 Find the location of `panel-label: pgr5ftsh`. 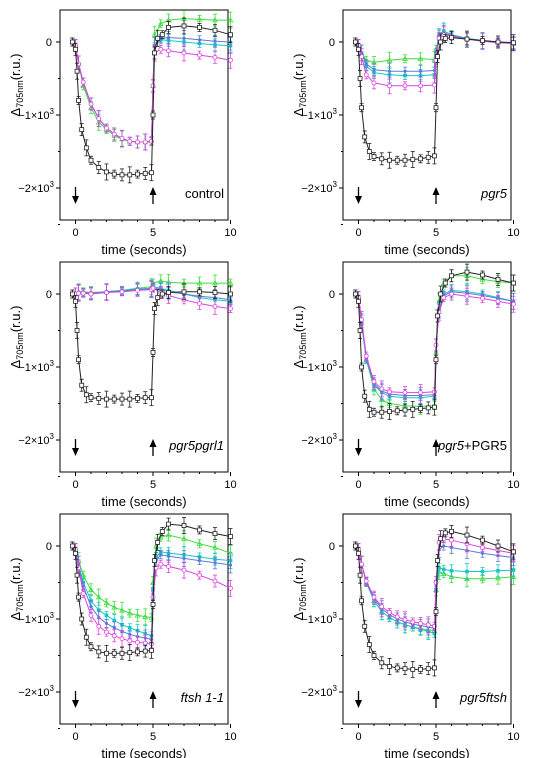

panel-label: pgr5ftsh is located at coordinates (483, 697).